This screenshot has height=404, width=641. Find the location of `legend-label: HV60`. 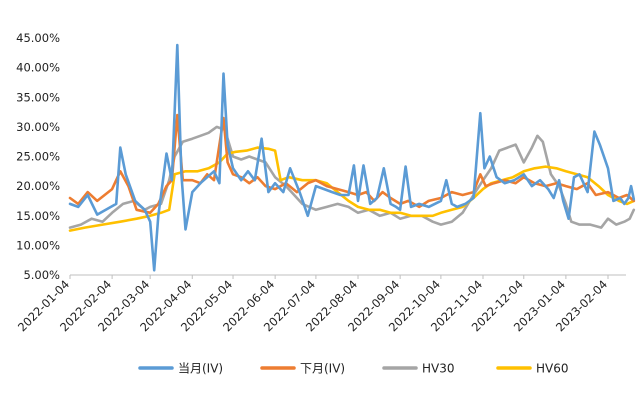

legend-label: HV60 is located at coordinates (552, 369).